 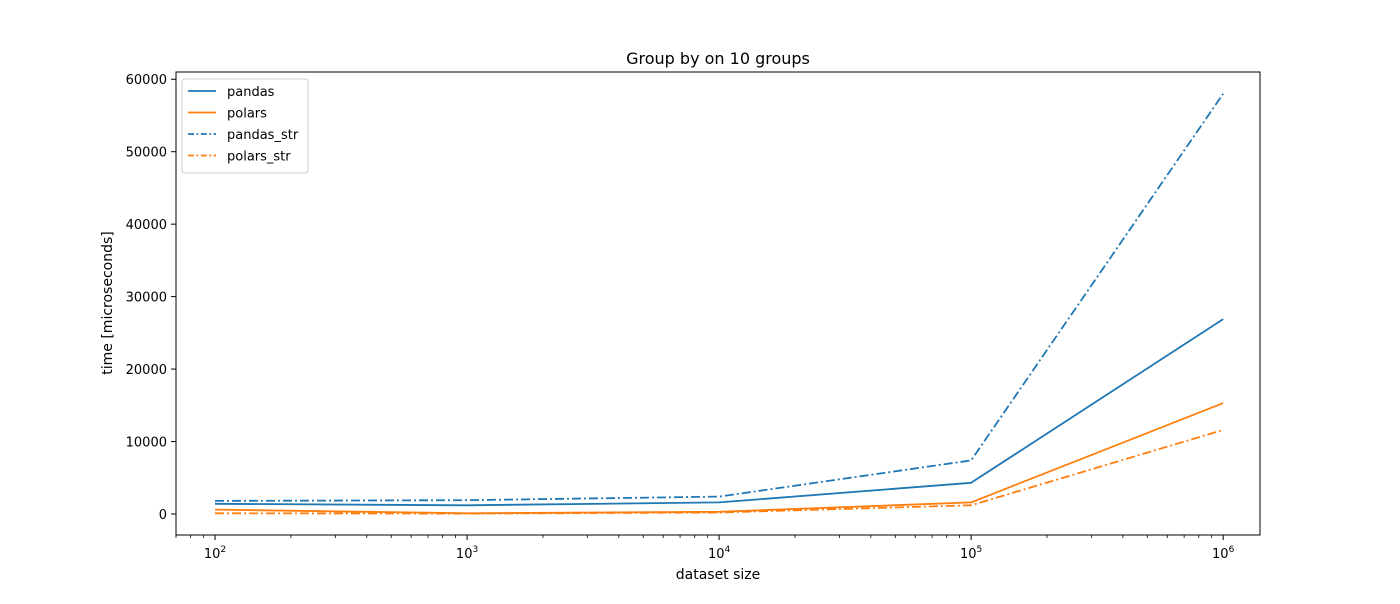 What do you see at coordinates (263, 135) in the screenshot?
I see `legend-label: pandas_str` at bounding box center [263, 135].